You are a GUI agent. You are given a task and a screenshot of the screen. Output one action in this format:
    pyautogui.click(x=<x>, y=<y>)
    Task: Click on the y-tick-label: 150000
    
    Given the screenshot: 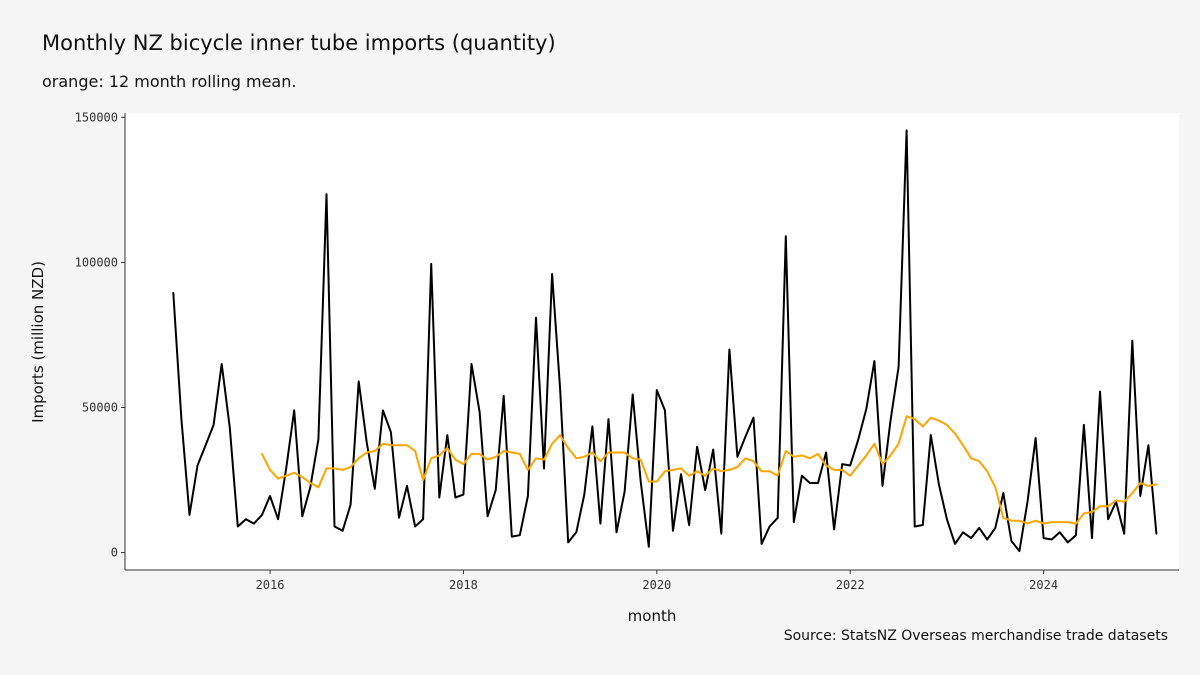 What is the action you would take?
    pyautogui.click(x=96, y=117)
    